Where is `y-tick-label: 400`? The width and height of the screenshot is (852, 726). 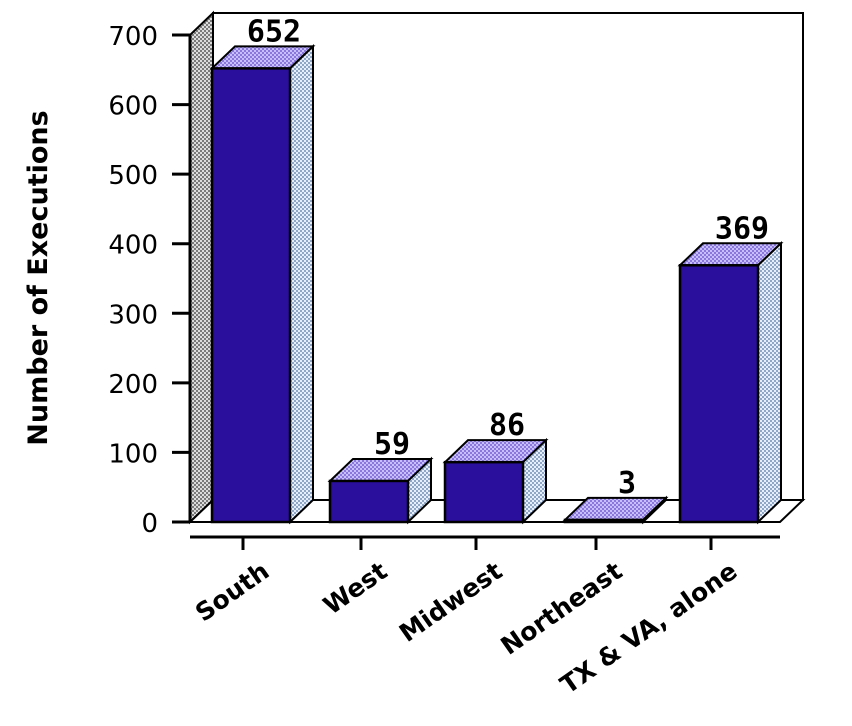 y-tick-label: 400 is located at coordinates (133, 246).